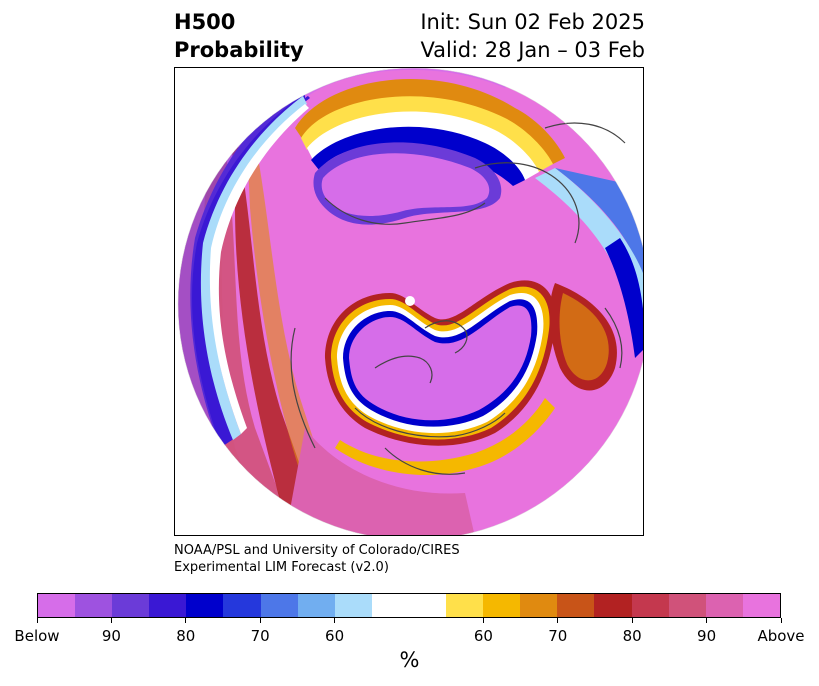  What do you see at coordinates (781, 636) in the screenshot?
I see `colorbar-tick-label: Above` at bounding box center [781, 636].